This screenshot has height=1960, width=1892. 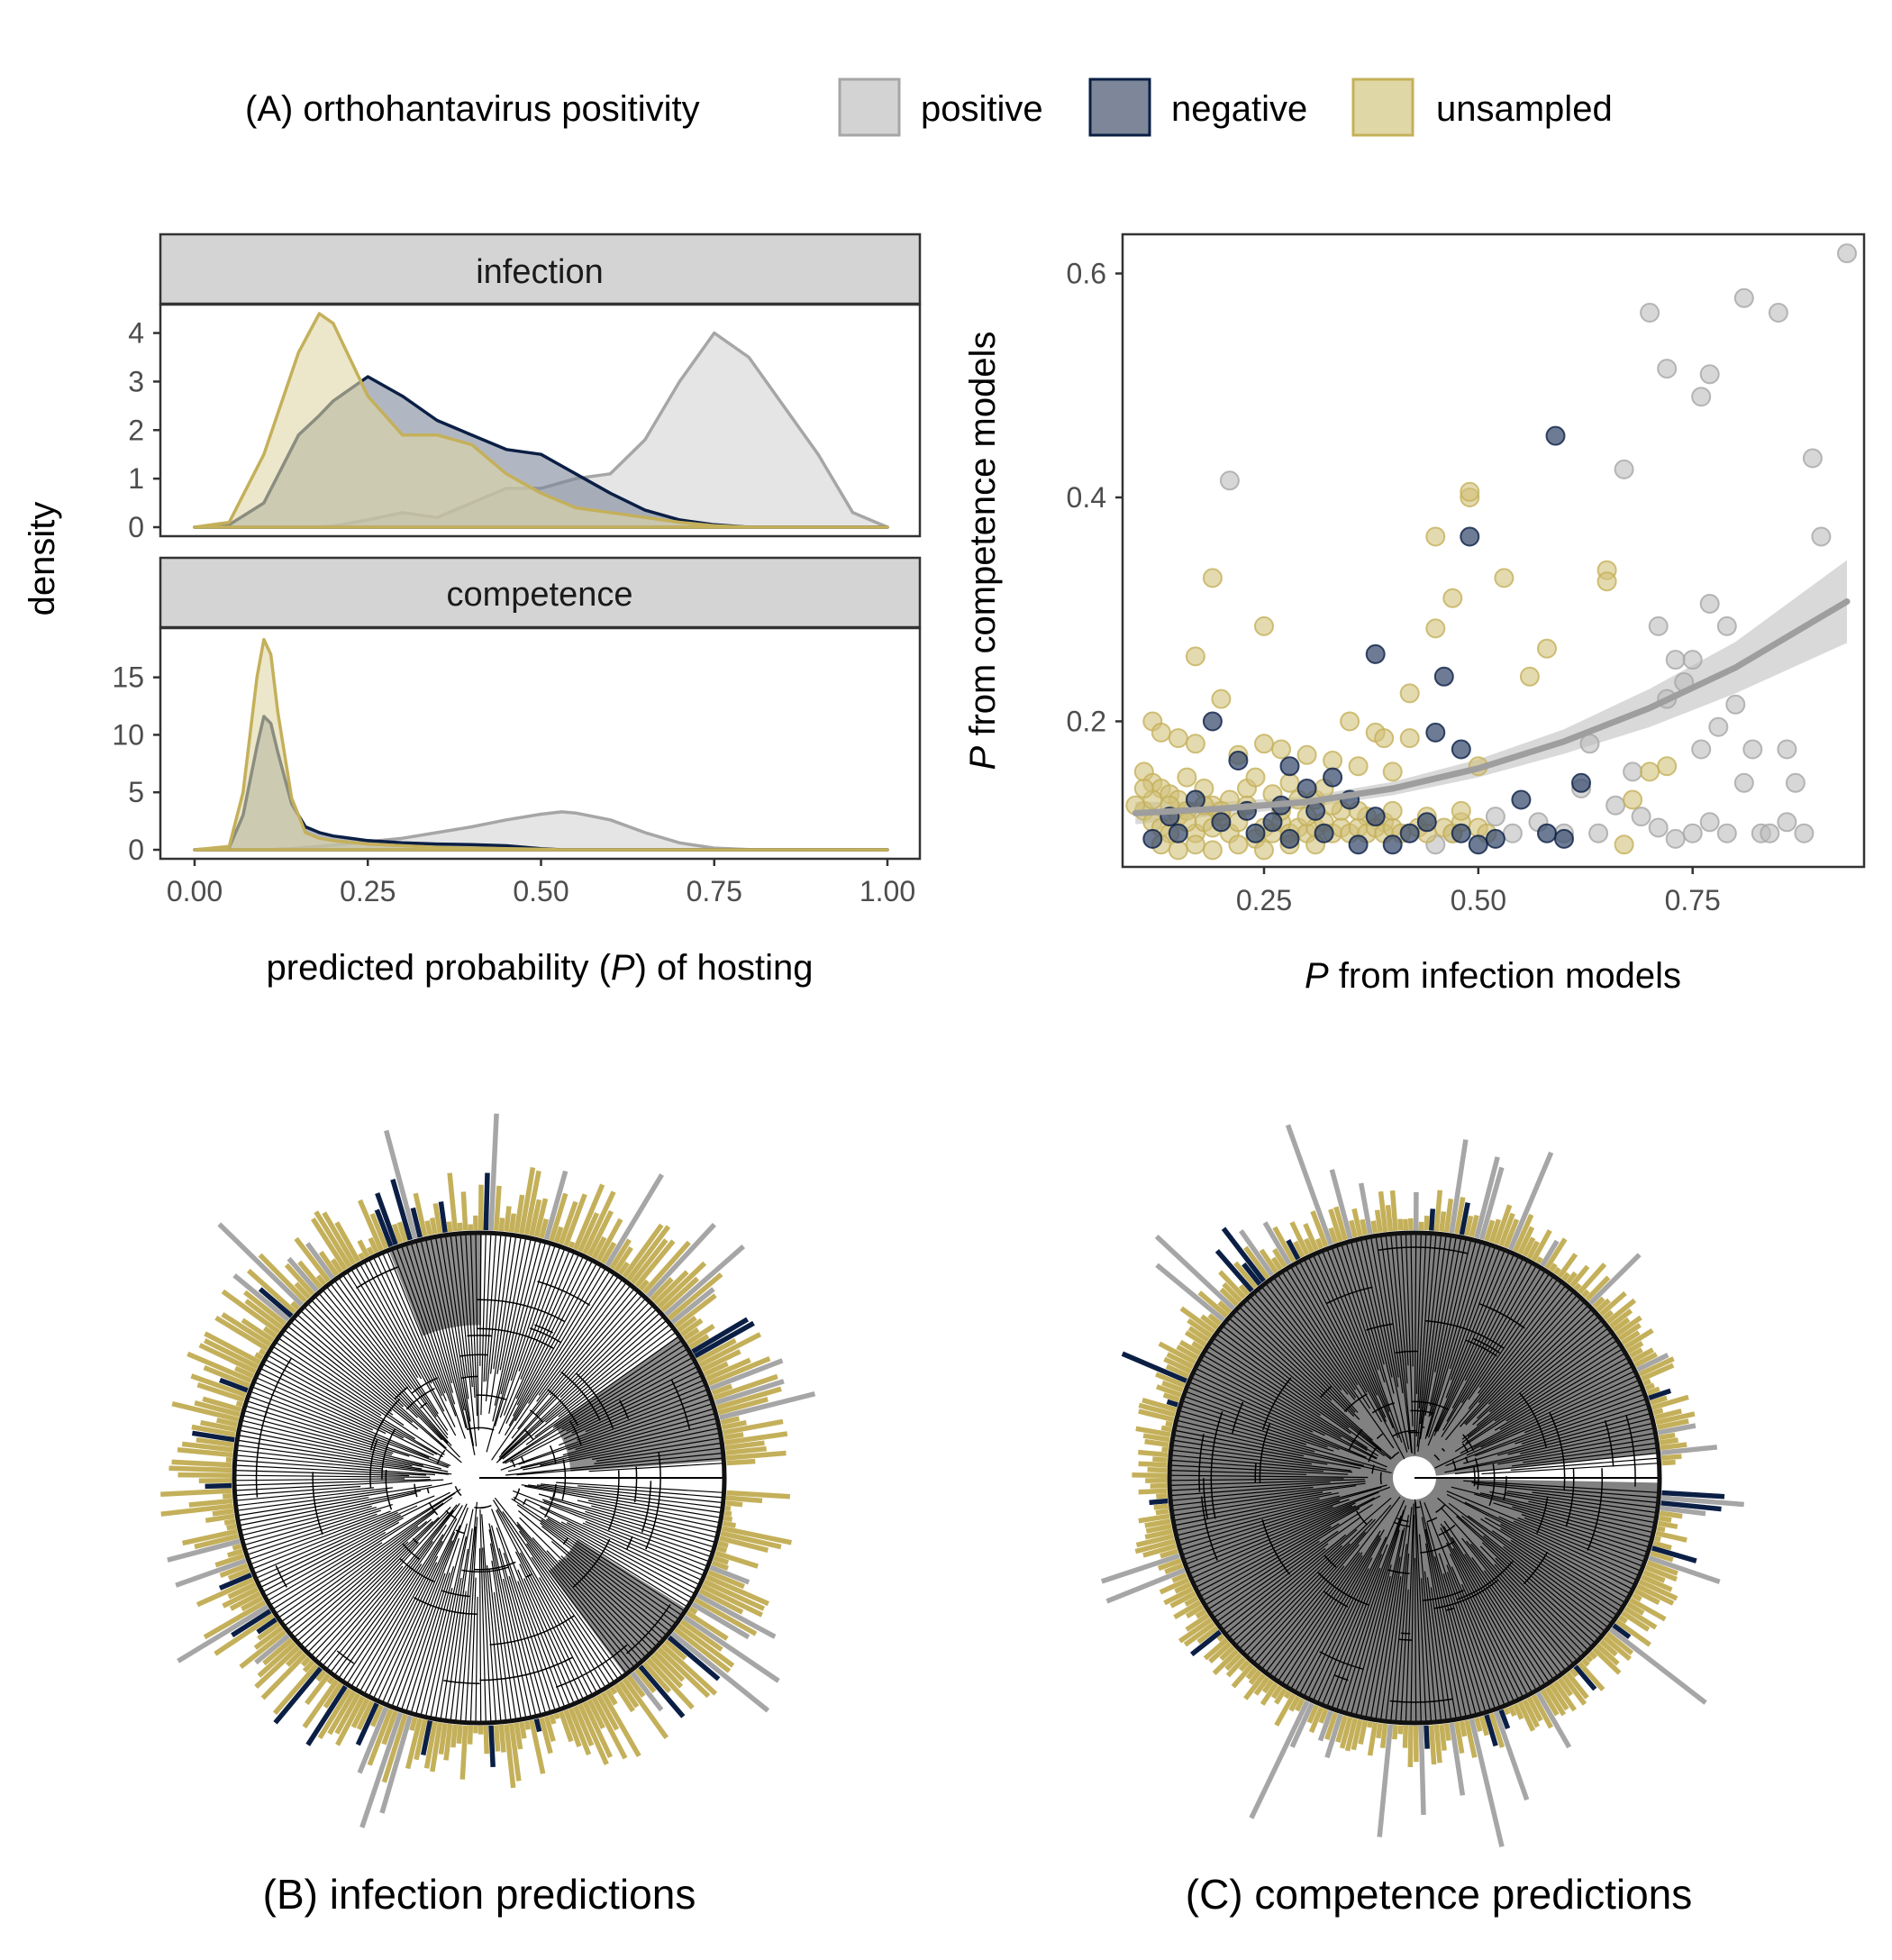 What do you see at coordinates (1491, 707) in the screenshot?
I see `smooth-trend-line` at bounding box center [1491, 707].